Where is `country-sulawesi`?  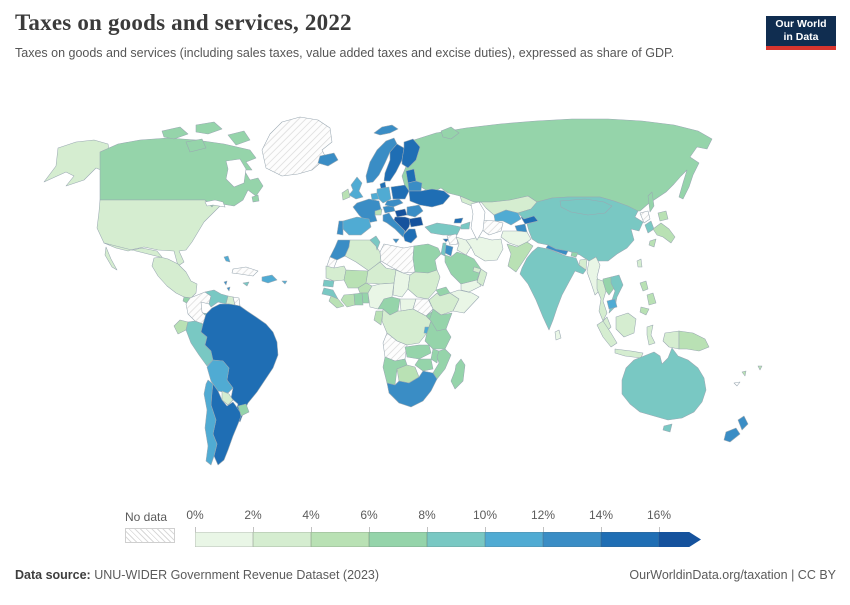
country-sulawesi is located at coordinates (651, 335).